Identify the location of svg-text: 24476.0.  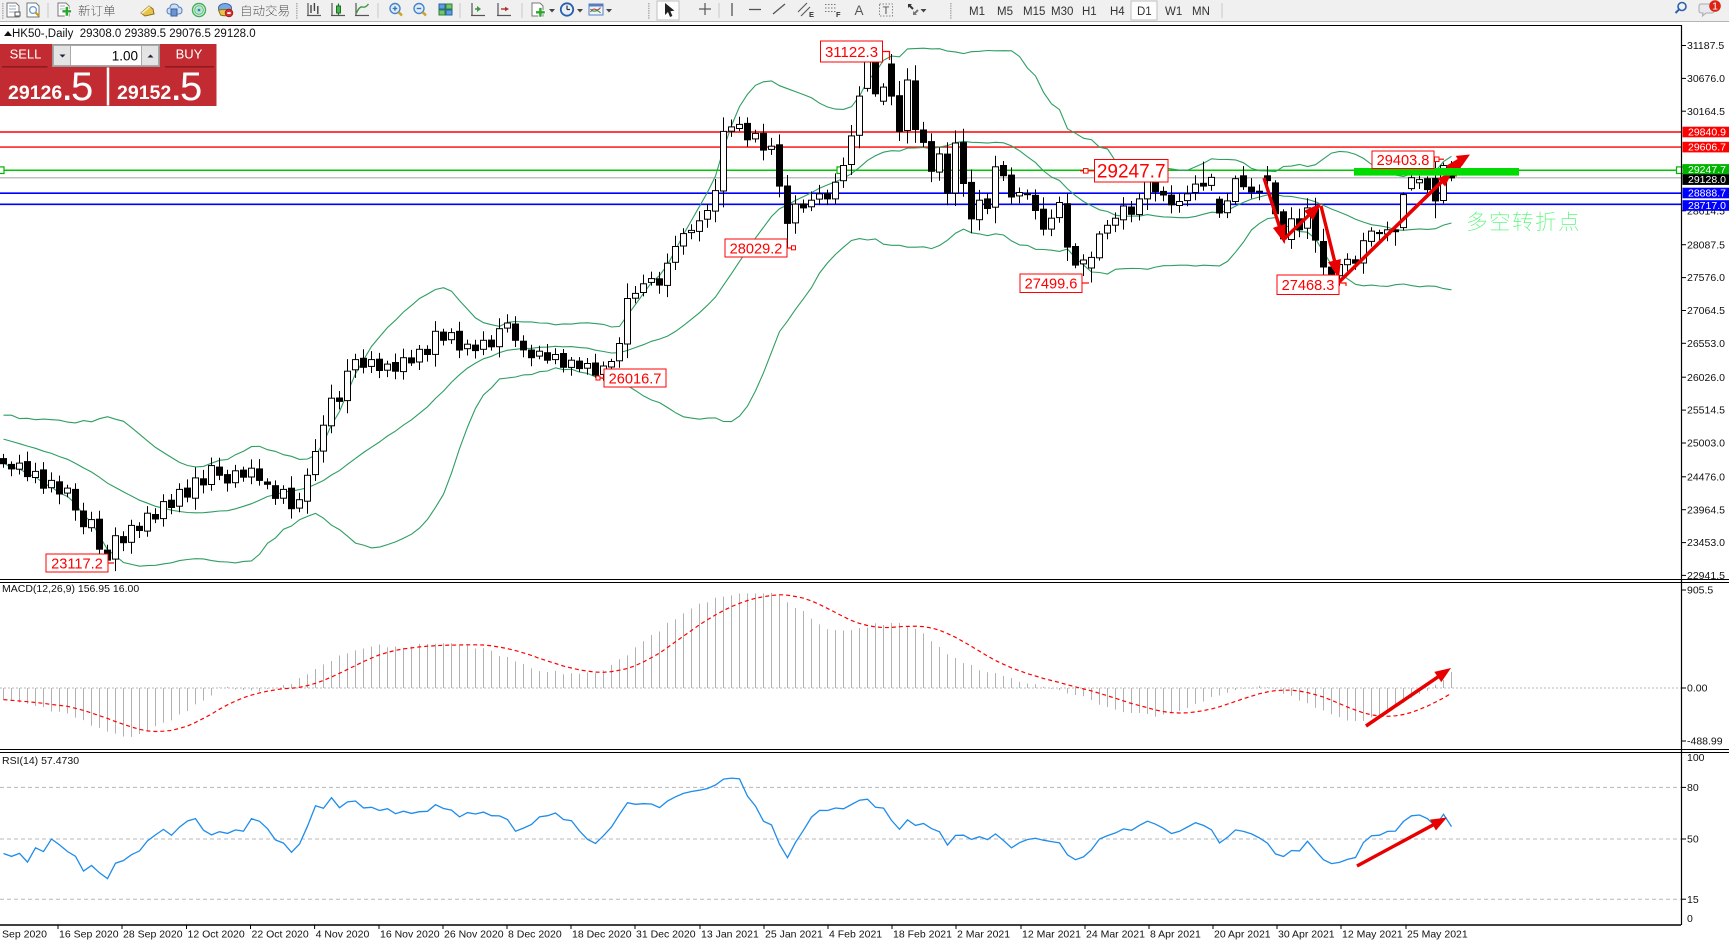
(1706, 477).